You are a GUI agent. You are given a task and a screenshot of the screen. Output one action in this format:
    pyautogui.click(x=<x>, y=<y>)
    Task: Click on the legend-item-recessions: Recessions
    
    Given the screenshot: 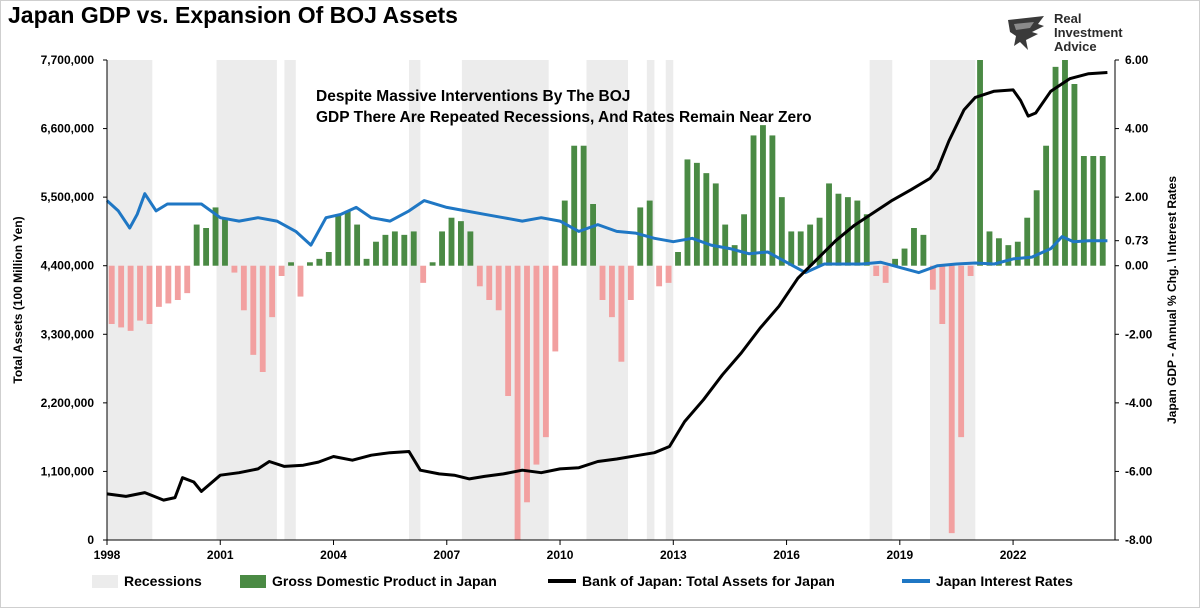 What is the action you would take?
    pyautogui.click(x=147, y=581)
    